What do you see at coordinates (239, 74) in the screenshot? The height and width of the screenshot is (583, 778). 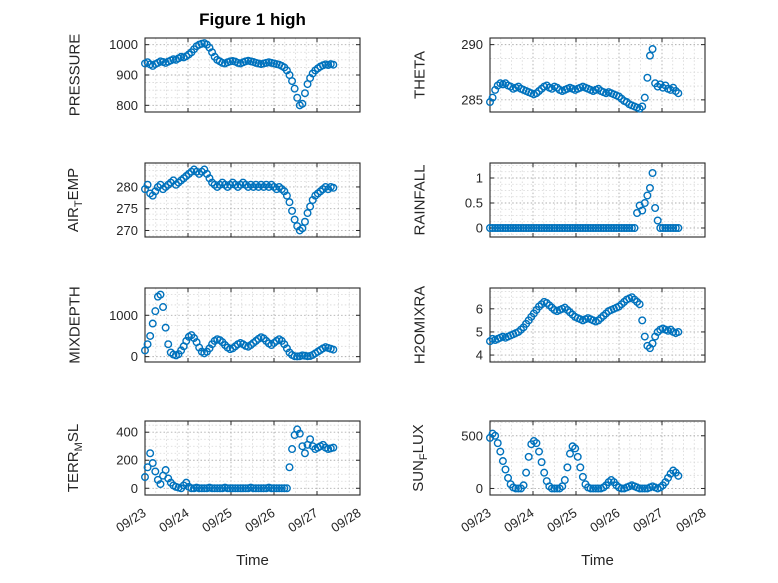 I see `series-pressure` at bounding box center [239, 74].